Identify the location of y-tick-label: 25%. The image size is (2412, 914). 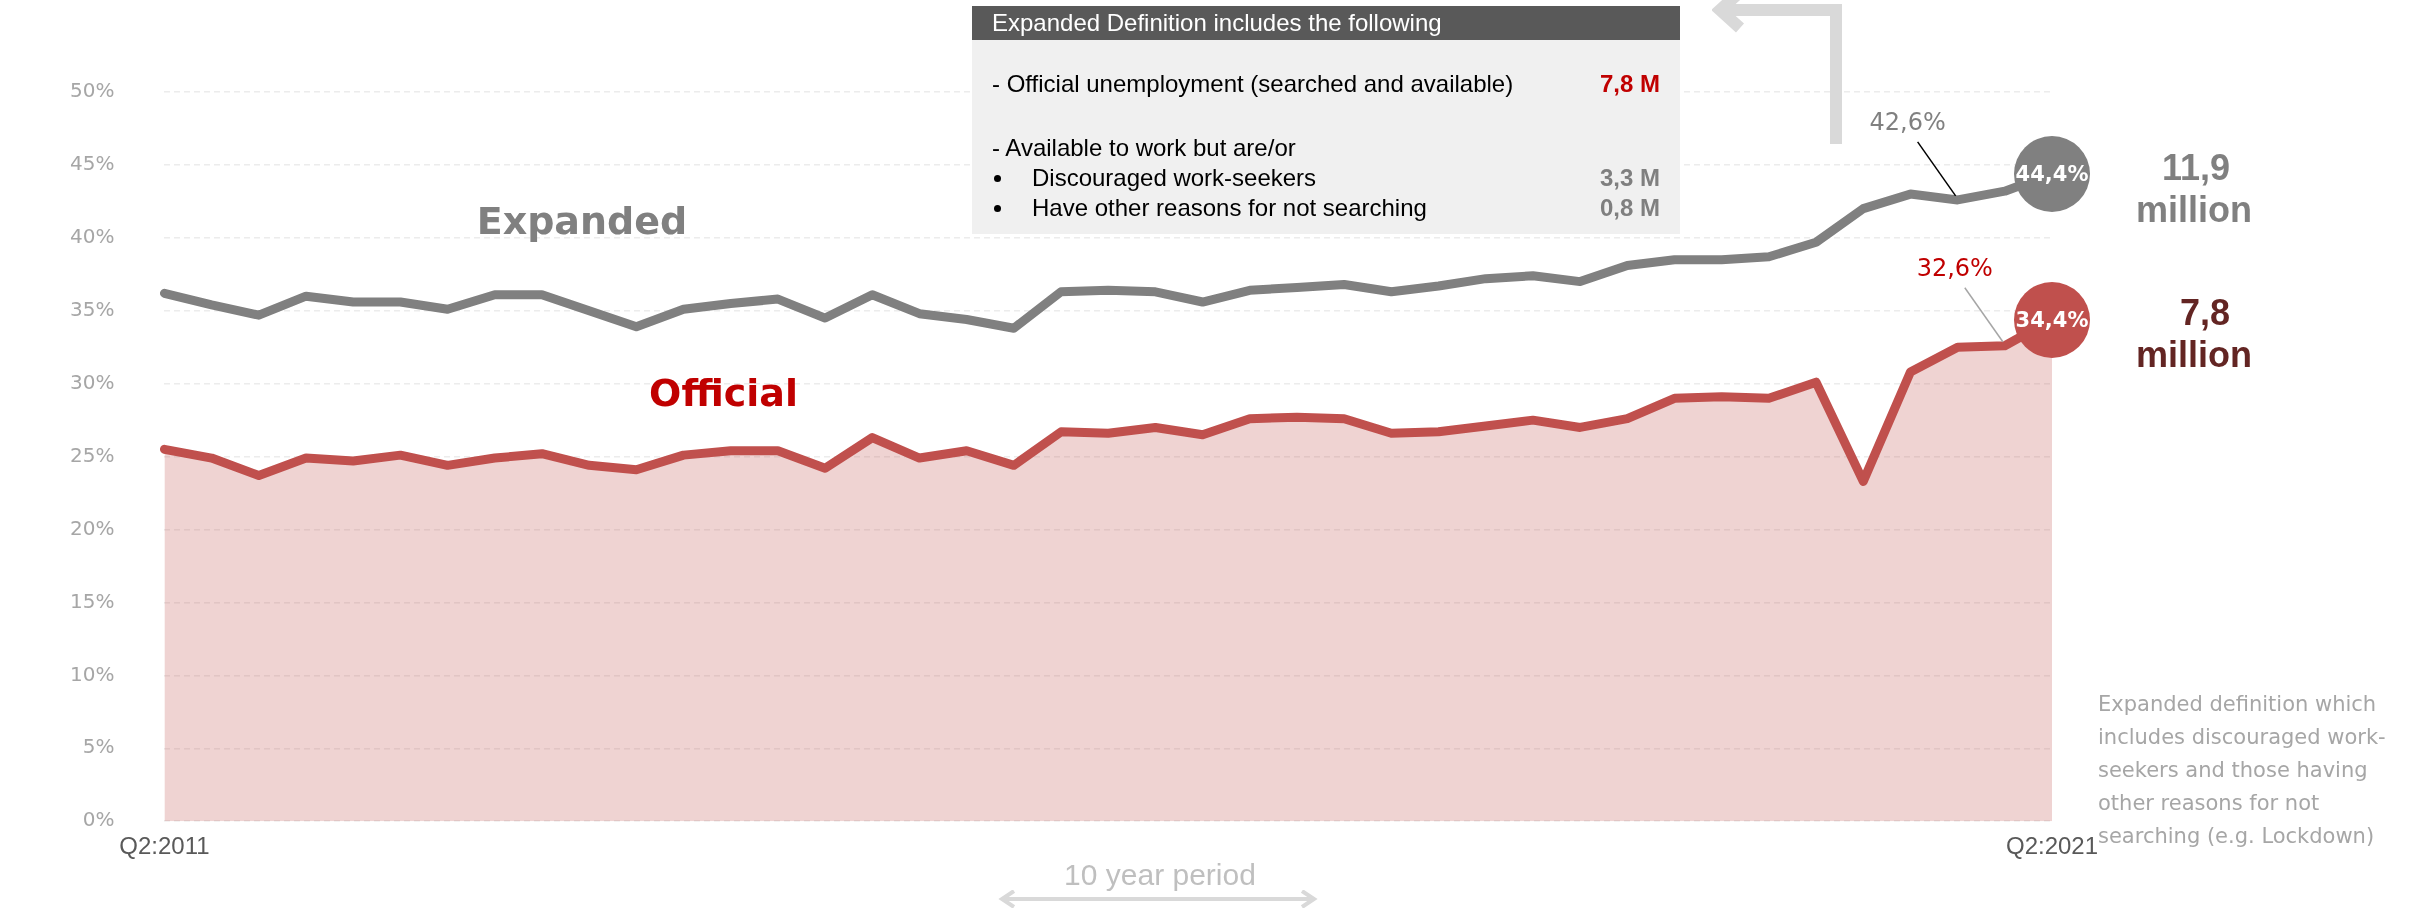
(92, 454).